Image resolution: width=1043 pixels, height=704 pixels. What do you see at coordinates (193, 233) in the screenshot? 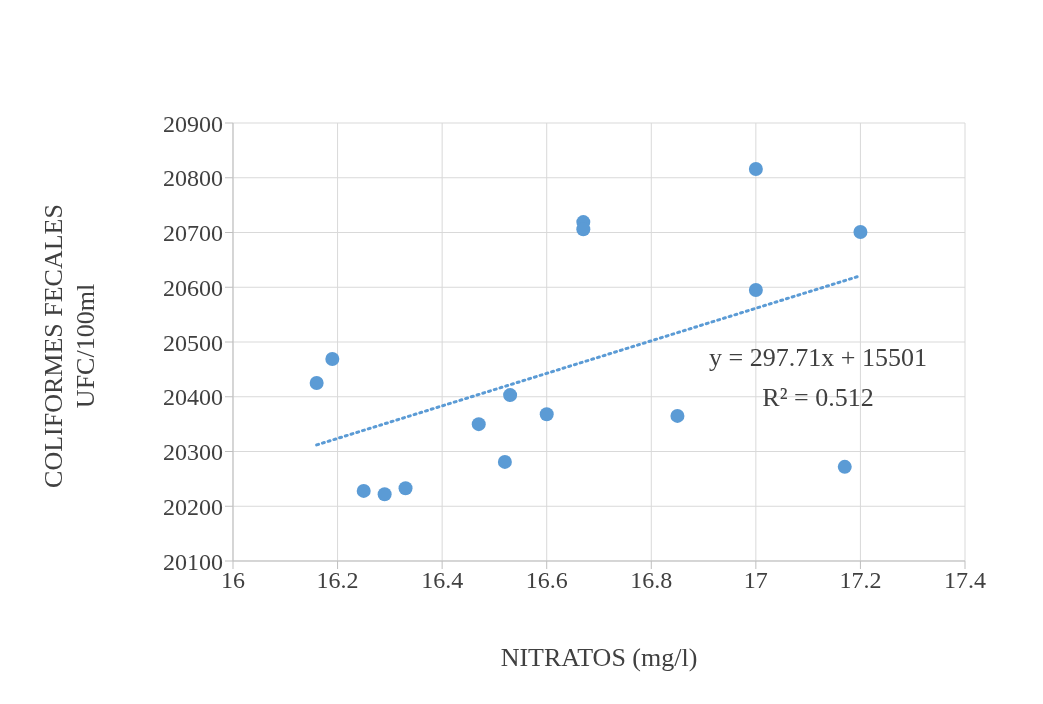
I see `y-tick-label: 20700` at bounding box center [193, 233].